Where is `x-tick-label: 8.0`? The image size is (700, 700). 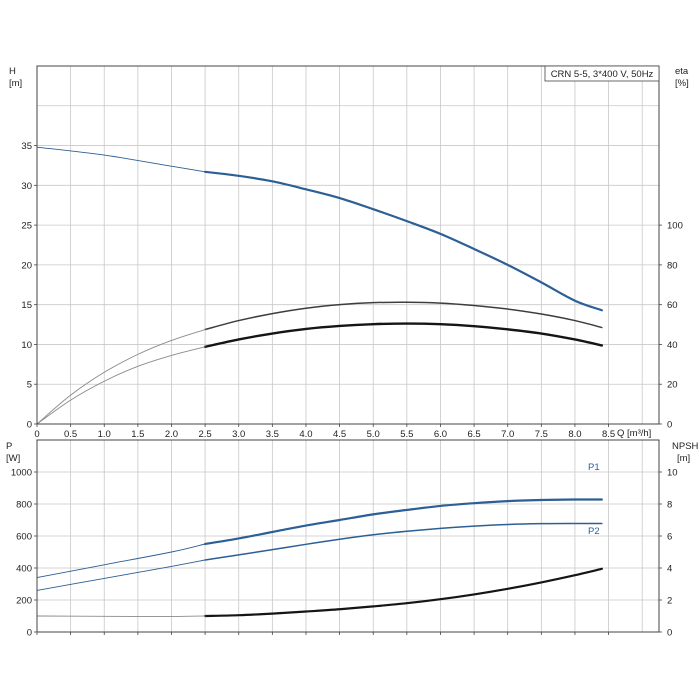
x-tick-label: 8.0 is located at coordinates (574, 434).